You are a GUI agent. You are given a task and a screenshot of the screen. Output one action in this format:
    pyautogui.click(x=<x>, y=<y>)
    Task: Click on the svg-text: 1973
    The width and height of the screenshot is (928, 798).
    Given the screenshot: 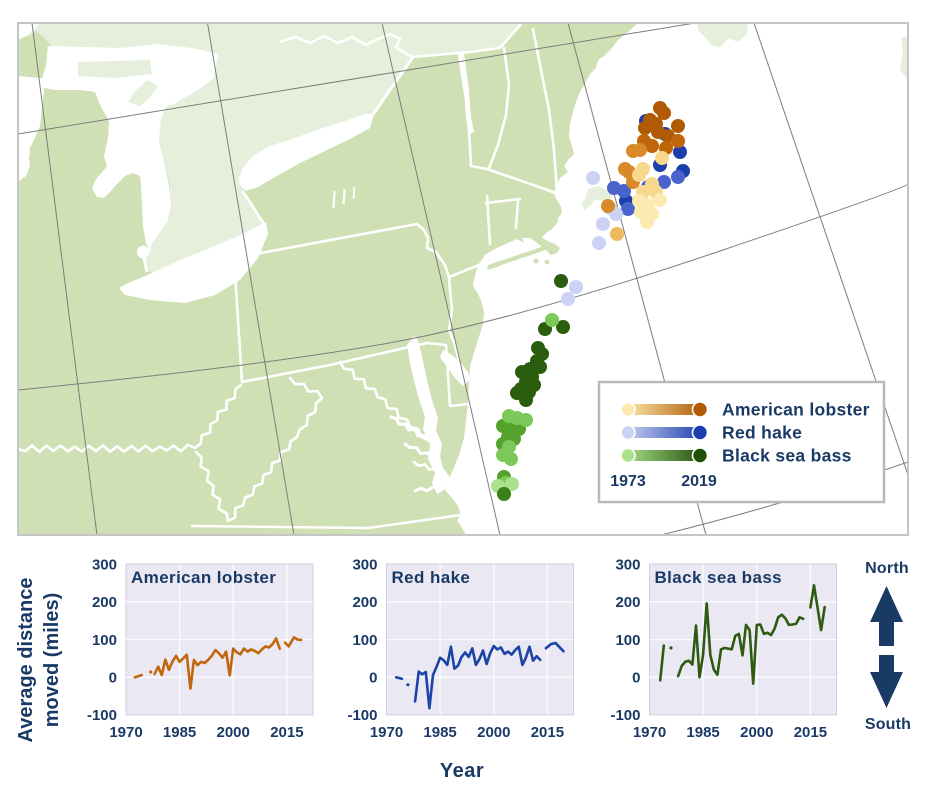 What is the action you would take?
    pyautogui.click(x=628, y=481)
    